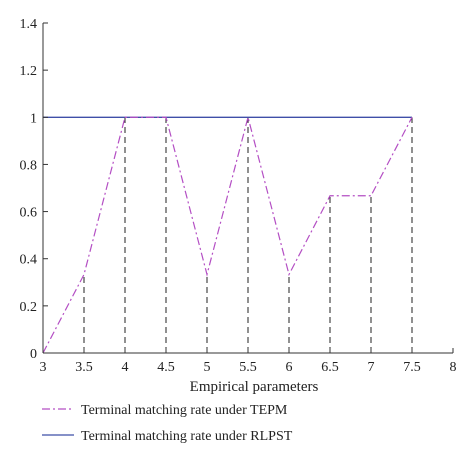  What do you see at coordinates (371, 367) in the screenshot?
I see `x-tick-label: 7` at bounding box center [371, 367].